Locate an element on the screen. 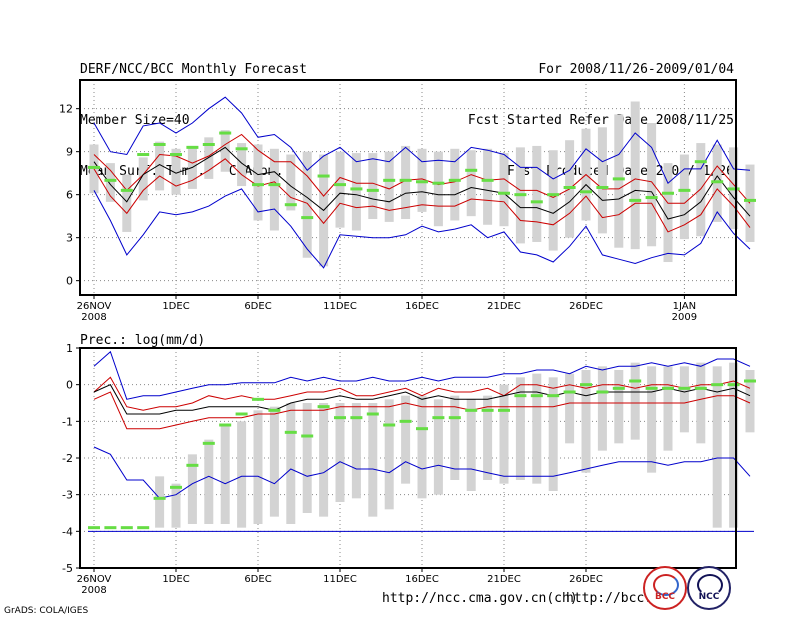 The width and height of the screenshot is (800, 618). temp-lower-line is located at coordinates (422, 195).